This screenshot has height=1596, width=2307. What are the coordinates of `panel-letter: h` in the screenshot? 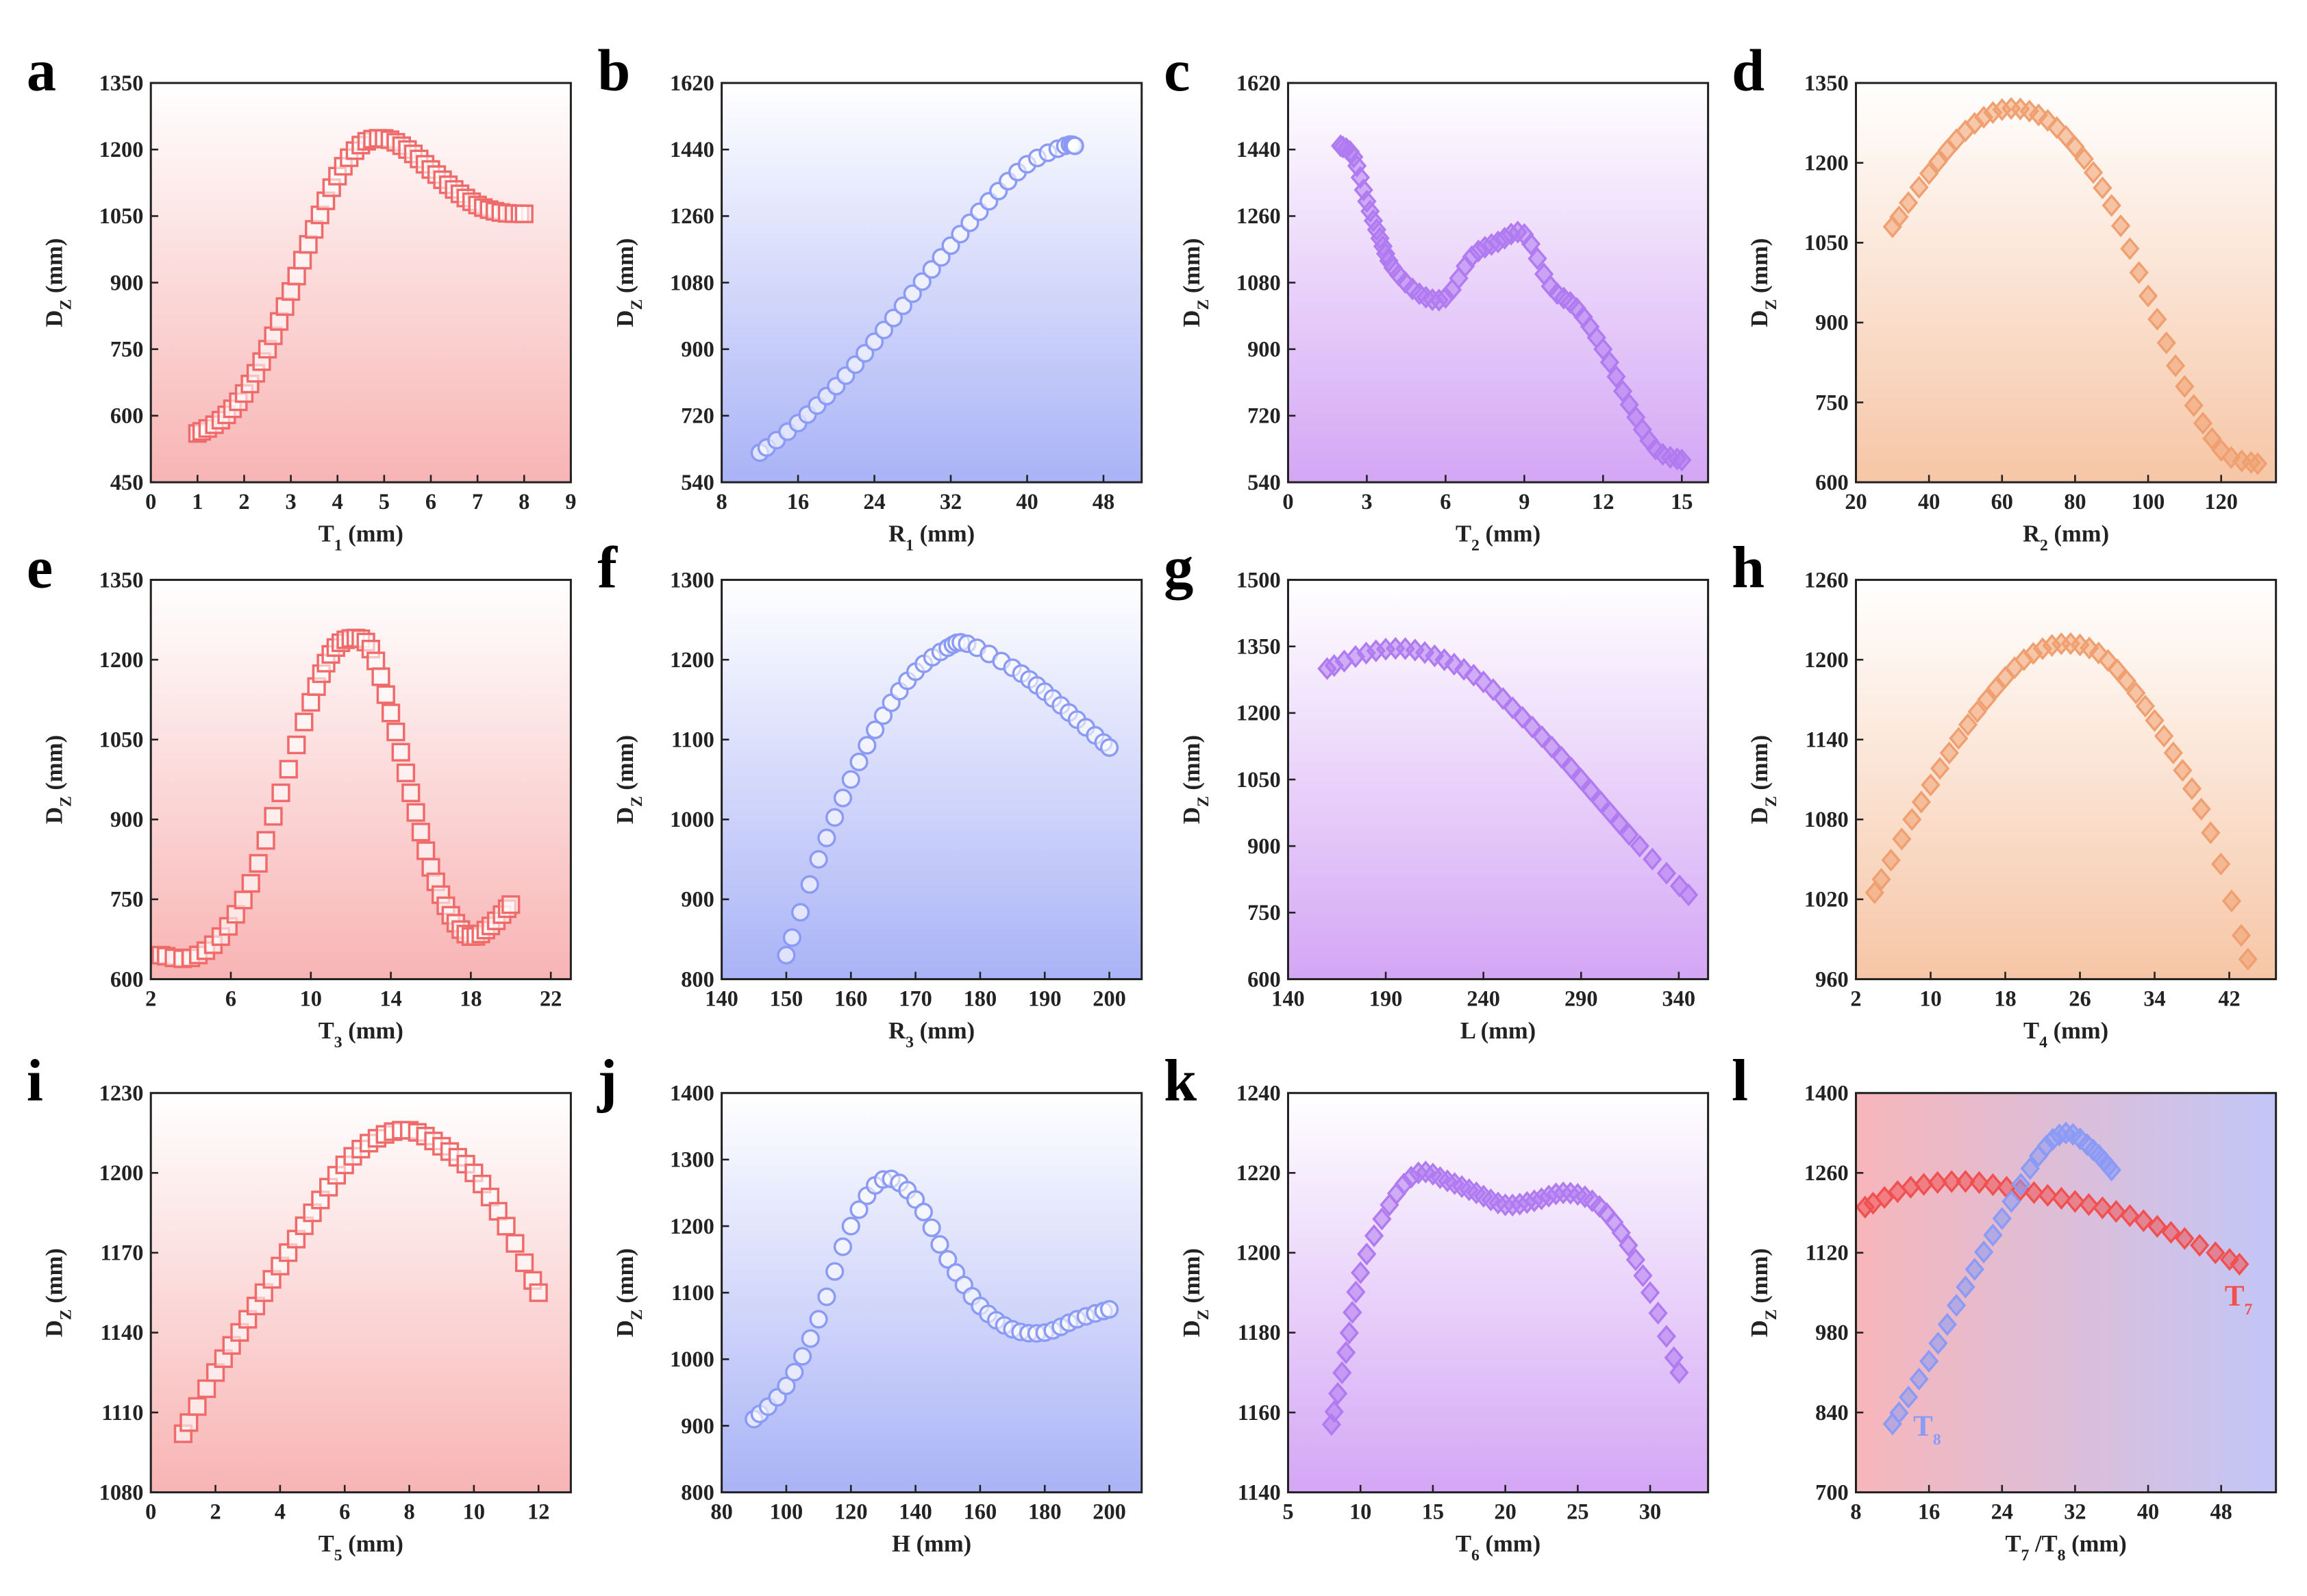 It's located at (1748, 567).